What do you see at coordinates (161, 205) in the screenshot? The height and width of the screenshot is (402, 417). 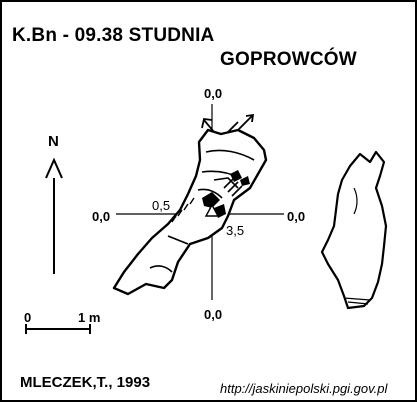 I see `elevation-entrance-label: 0,5` at bounding box center [161, 205].